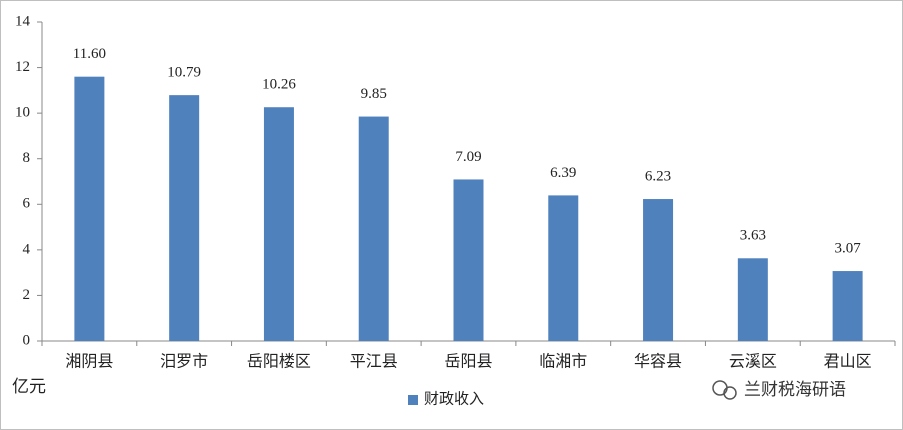 The width and height of the screenshot is (903, 430). Describe the element at coordinates (847, 248) in the screenshot. I see `data-label: 3.07` at that location.